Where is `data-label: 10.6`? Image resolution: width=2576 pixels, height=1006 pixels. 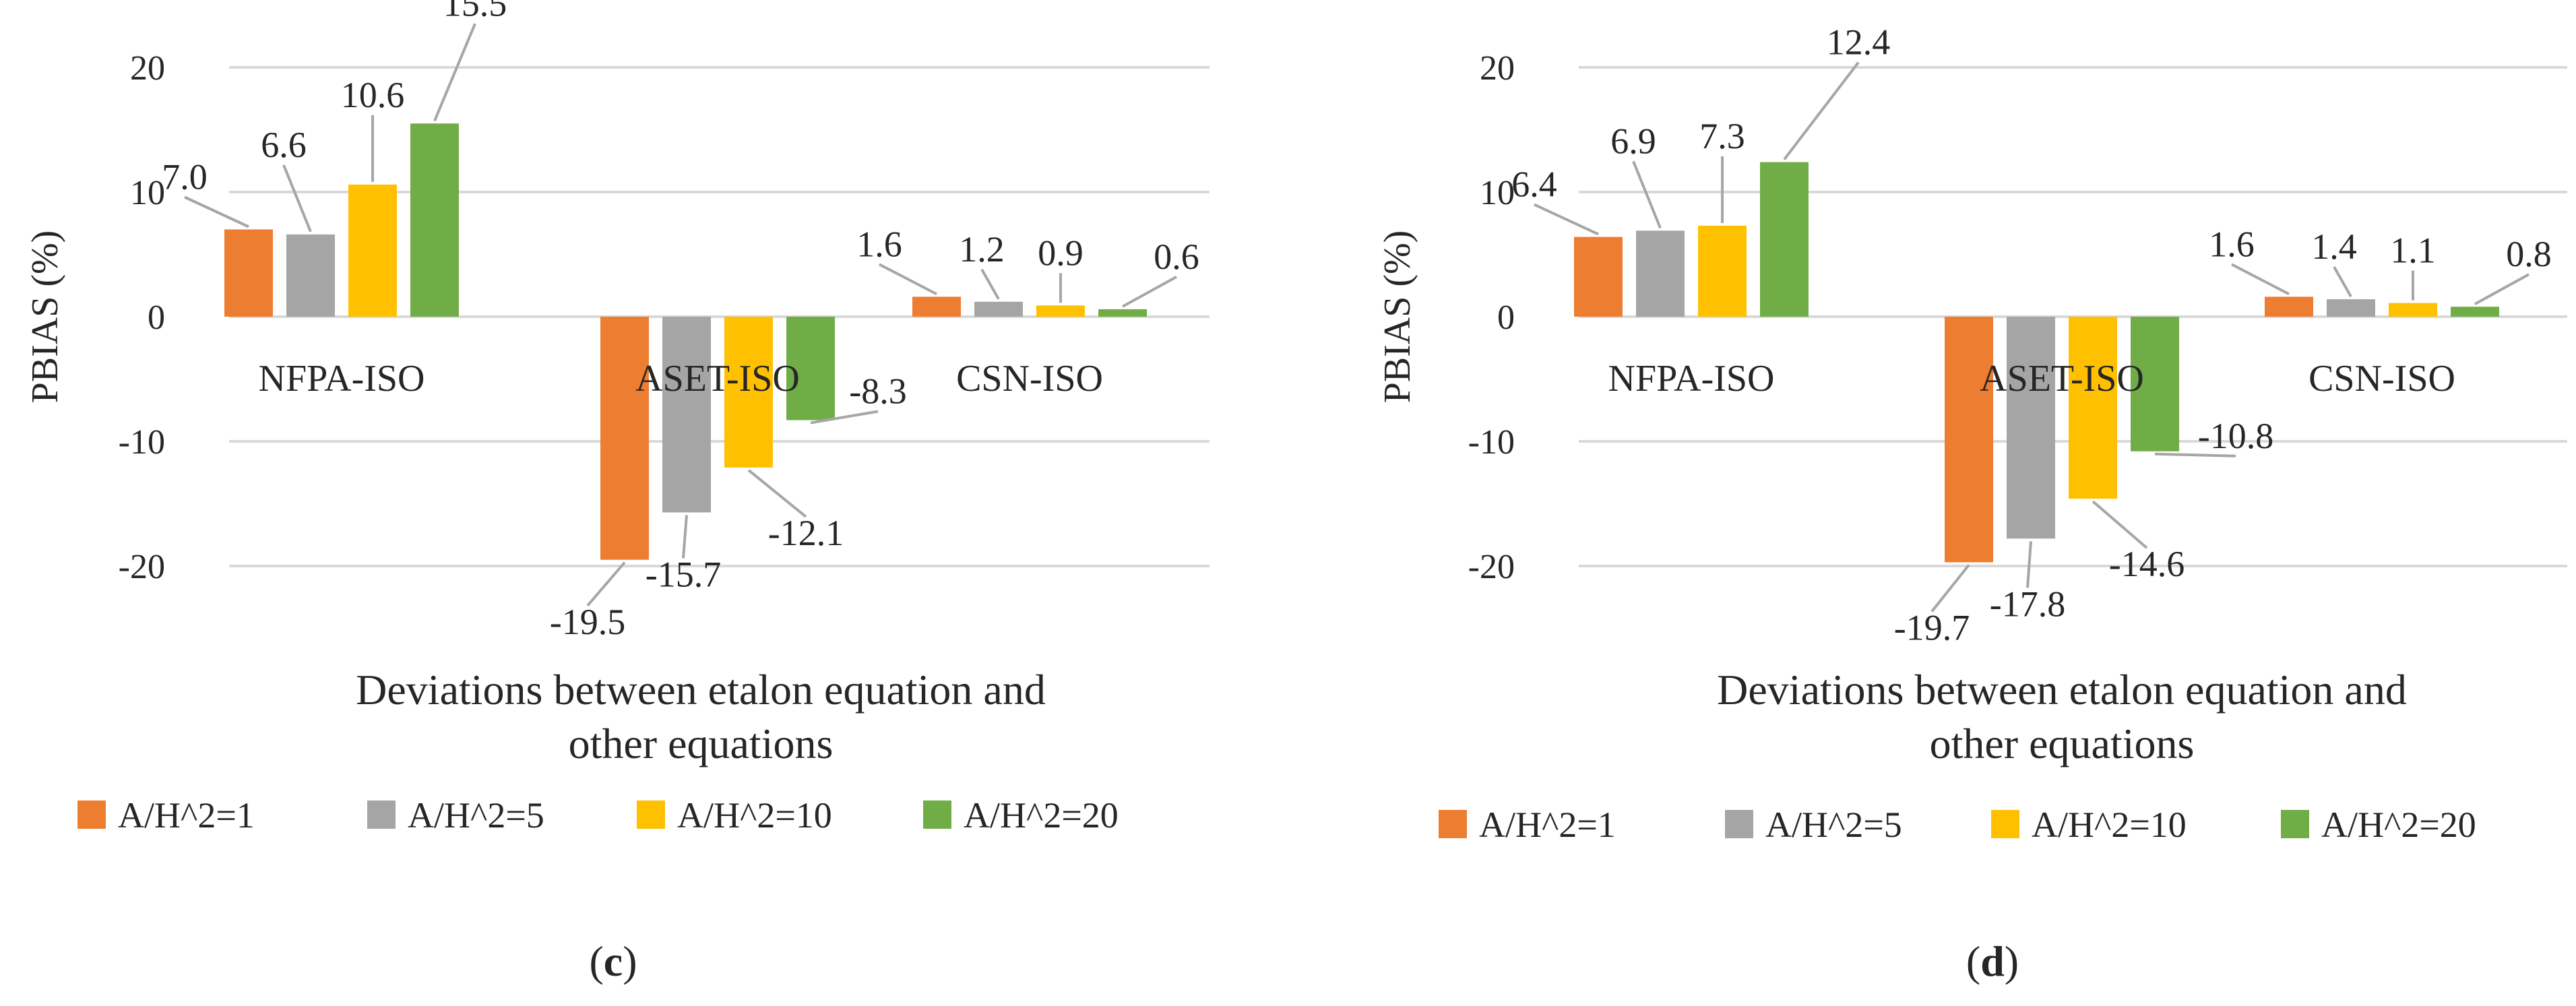
data-label: 10.6 is located at coordinates (373, 95).